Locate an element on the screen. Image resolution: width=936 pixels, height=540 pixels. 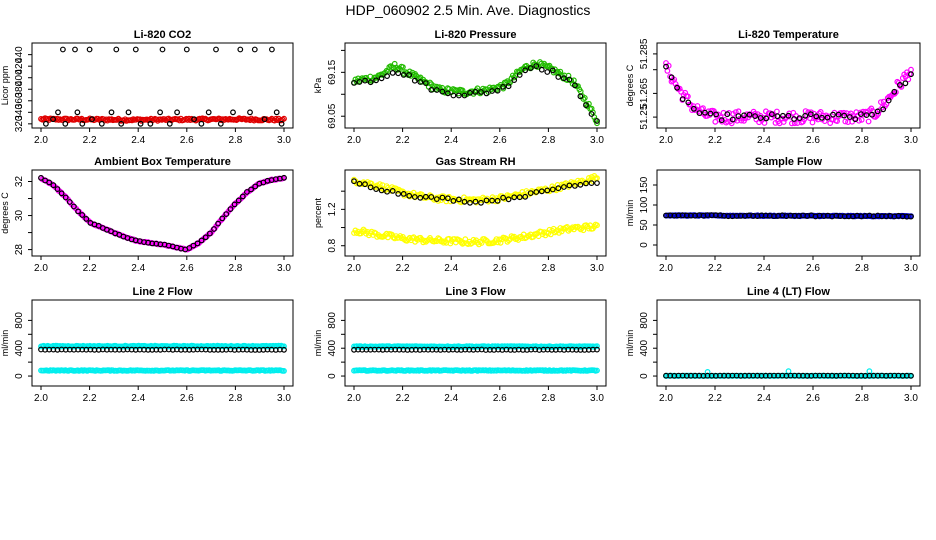
series-cell-temperature-averages- is located at coordinates (788, 93).